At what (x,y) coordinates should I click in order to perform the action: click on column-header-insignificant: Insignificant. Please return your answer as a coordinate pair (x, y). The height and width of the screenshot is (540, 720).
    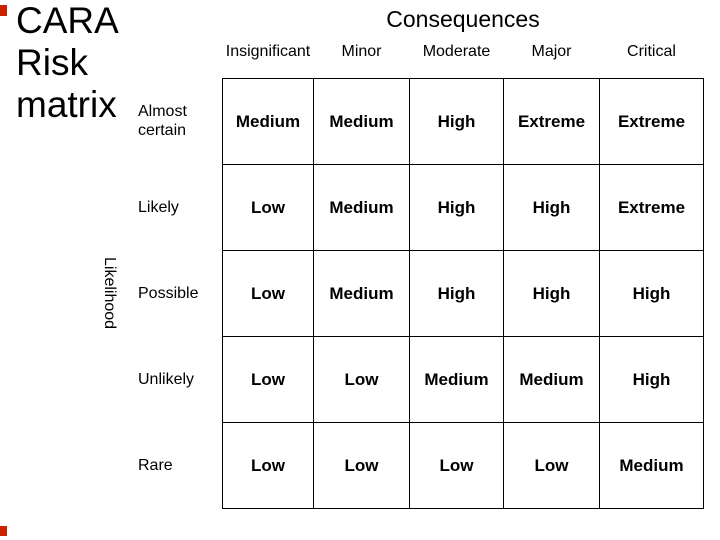
    Looking at the image, I should click on (268, 51).